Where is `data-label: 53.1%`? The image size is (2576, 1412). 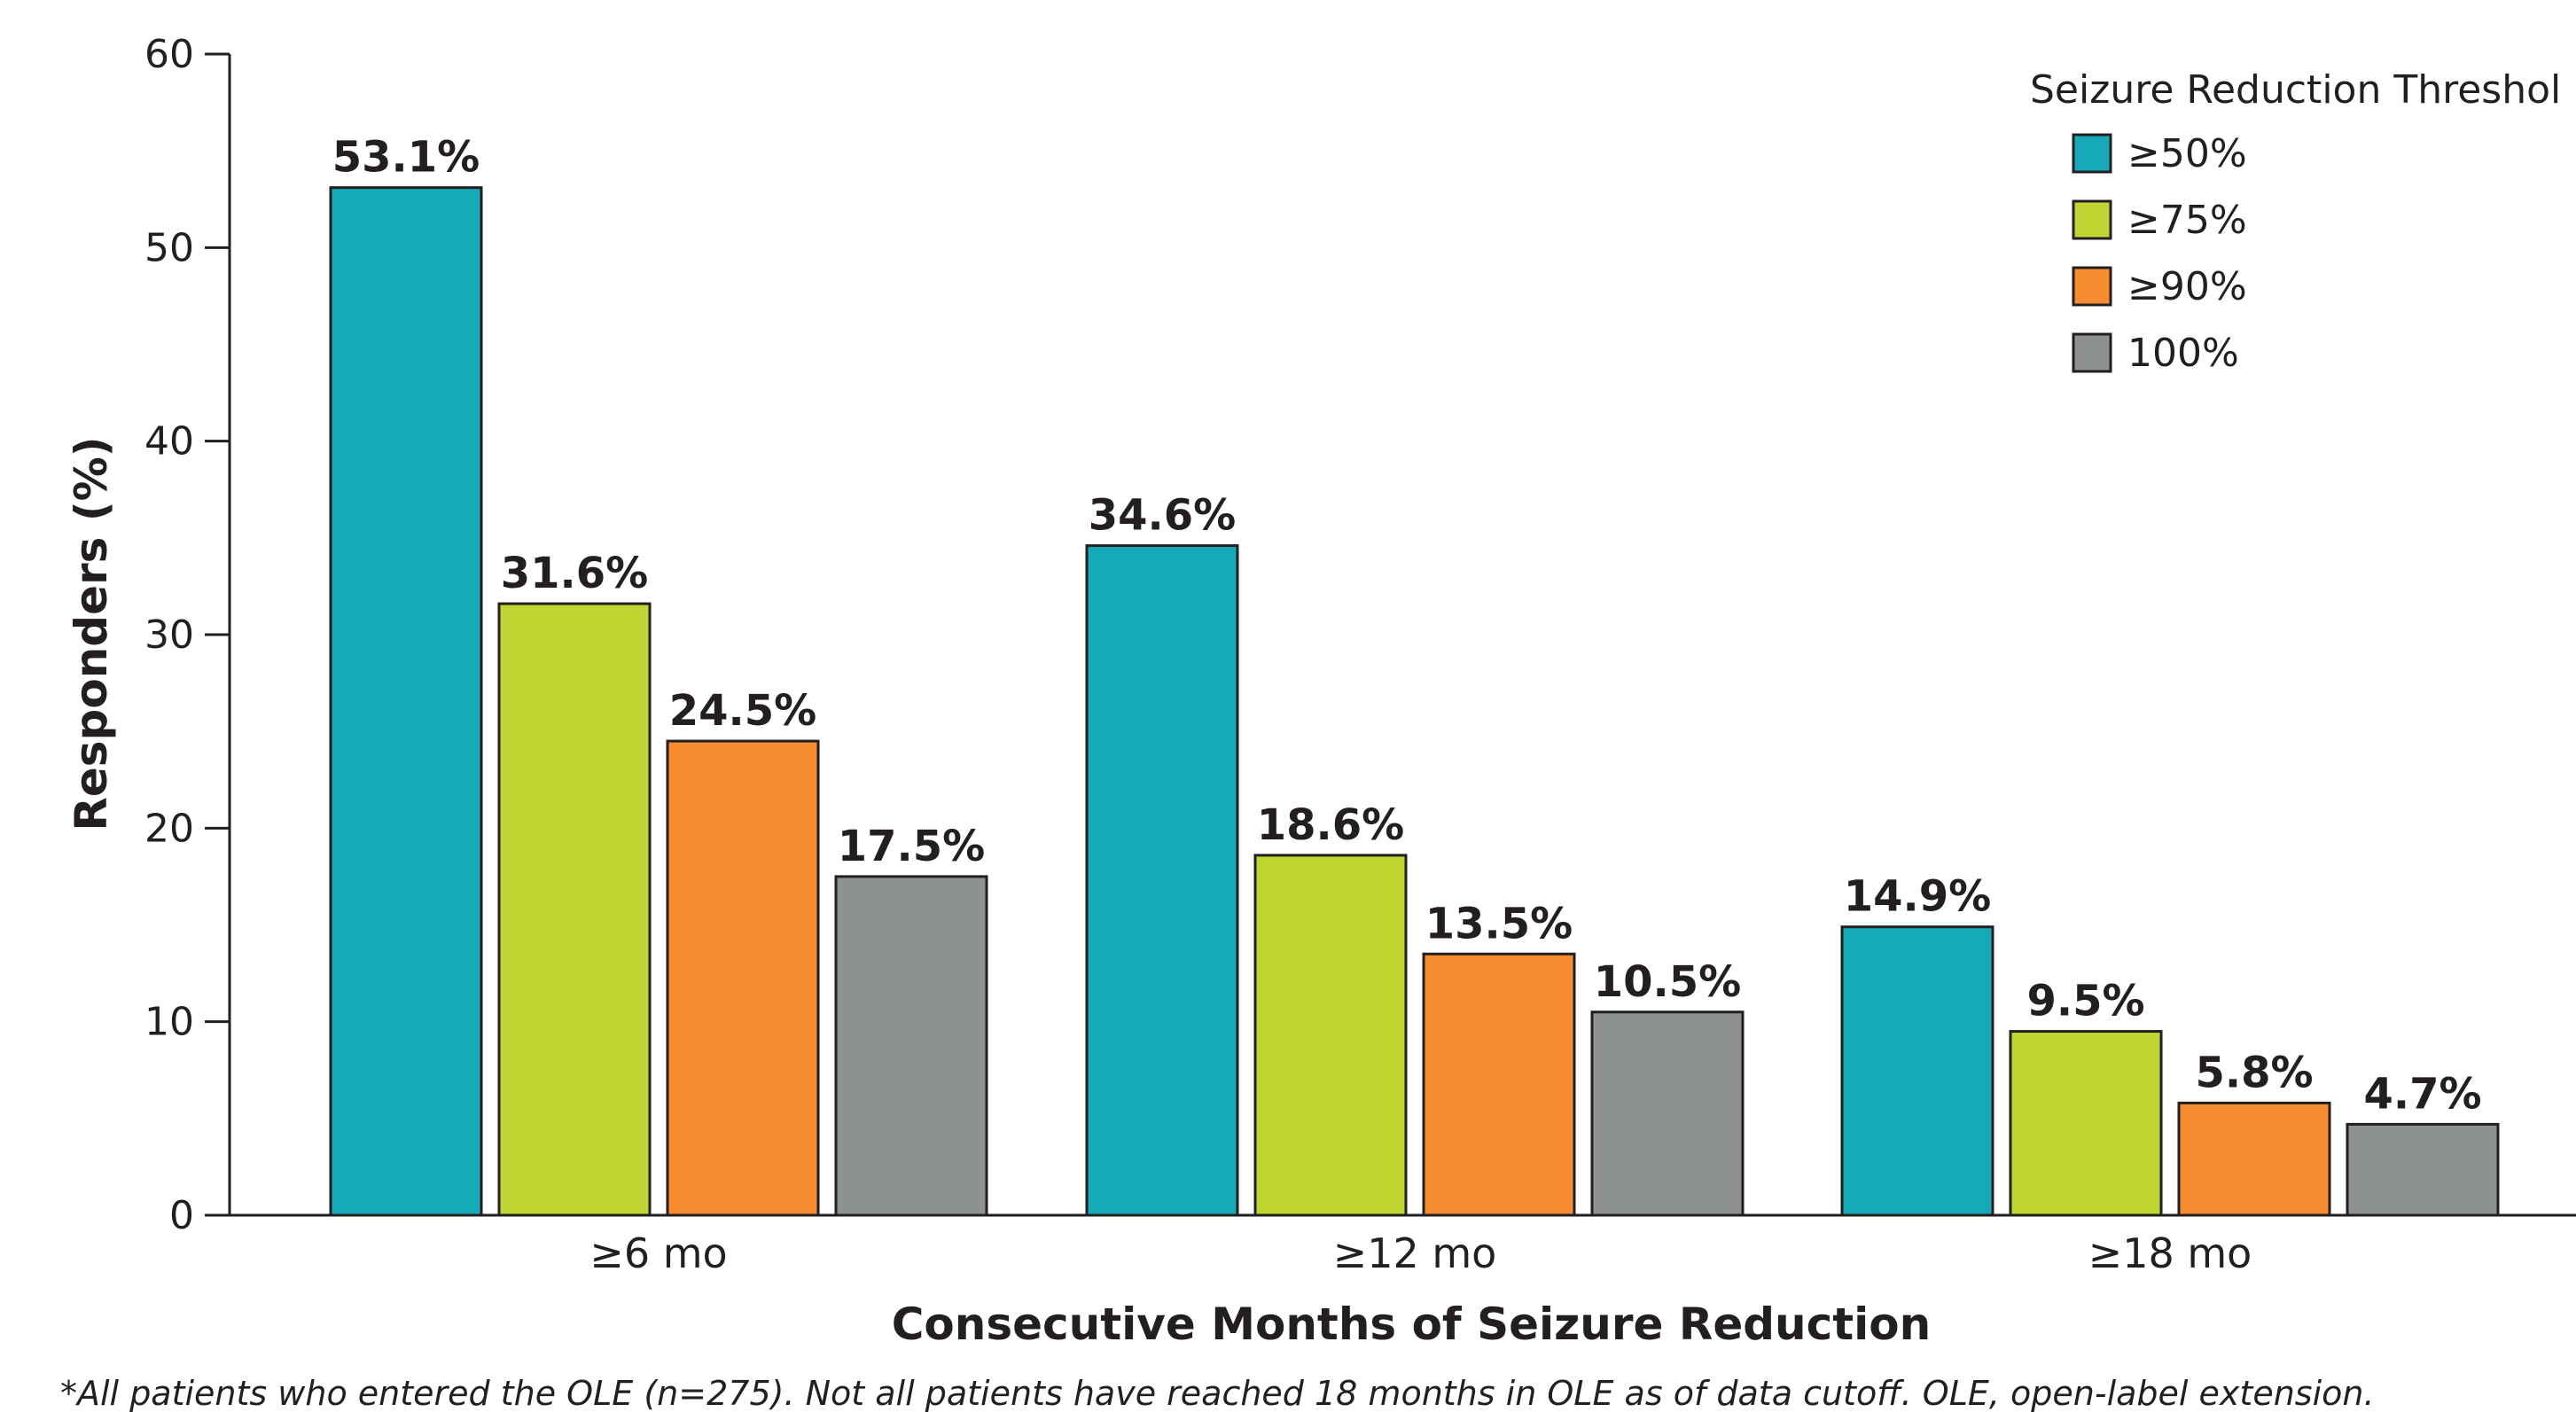
data-label: 53.1% is located at coordinates (406, 158).